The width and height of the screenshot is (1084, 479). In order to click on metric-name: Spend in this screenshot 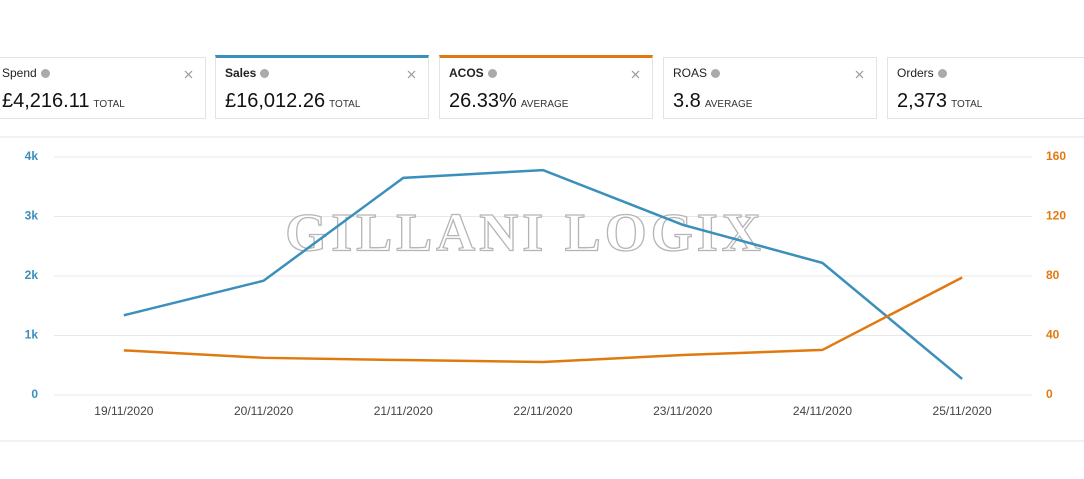, I will do `click(26, 73)`.